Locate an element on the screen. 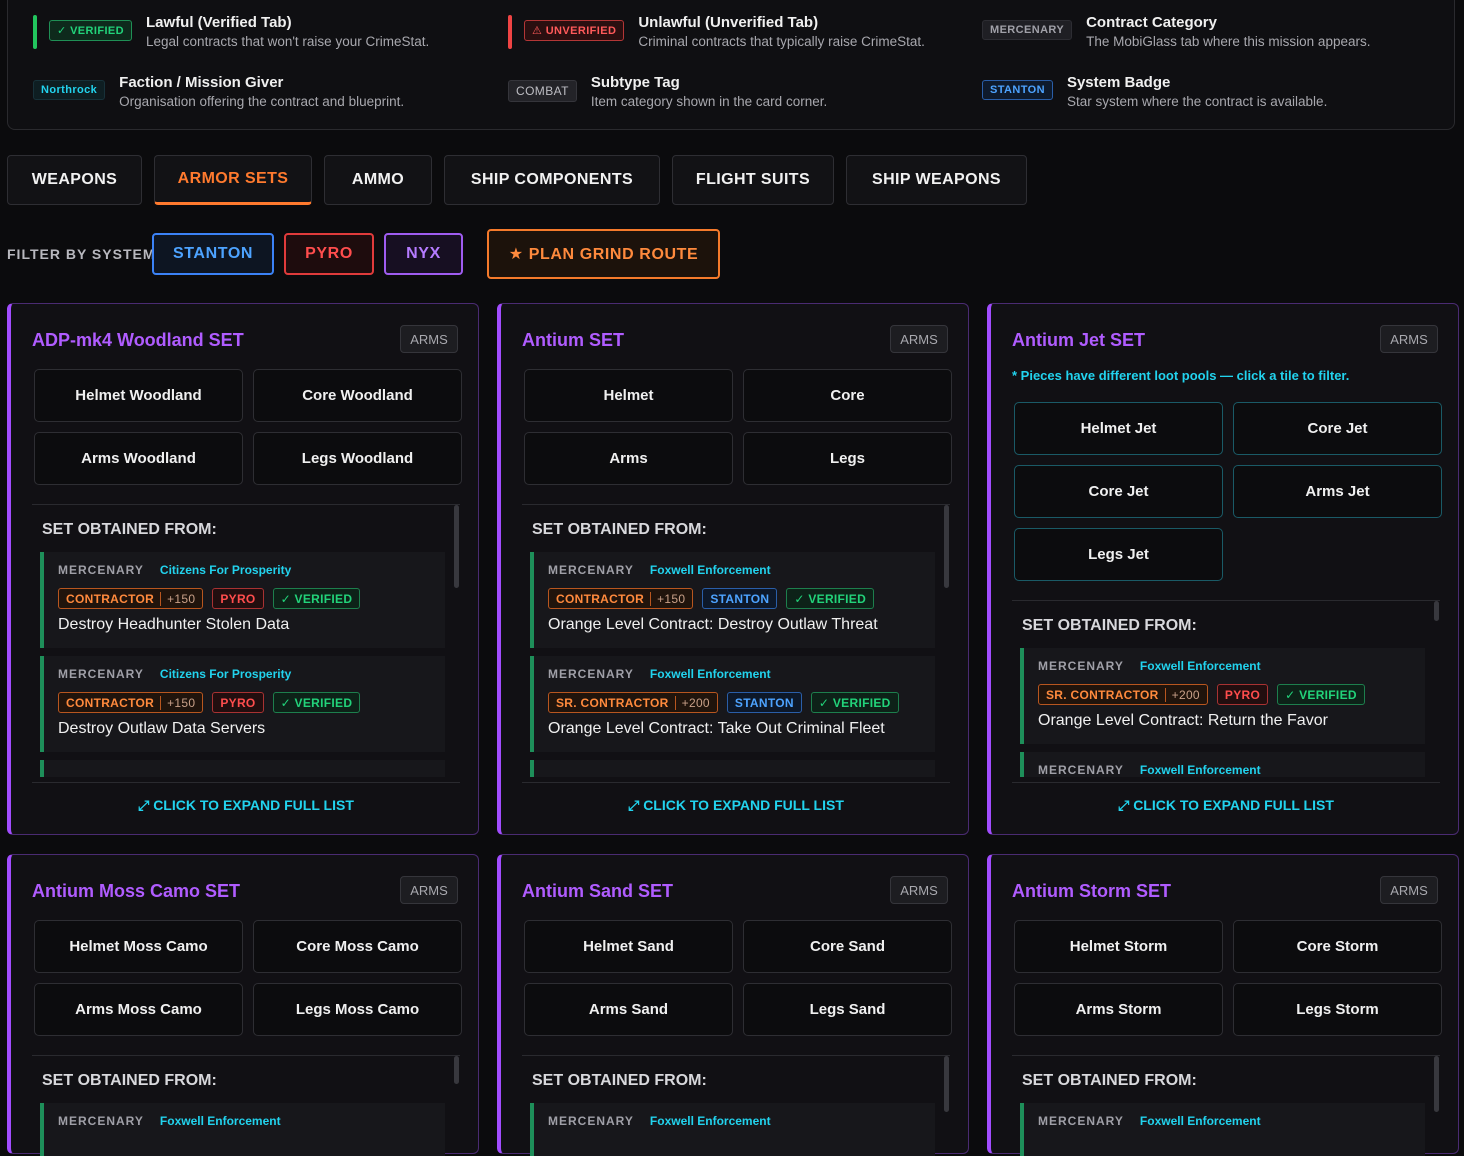 The width and height of the screenshot is (1464, 1156). piece-tile: Helmet Moss Camo is located at coordinates (138, 946).